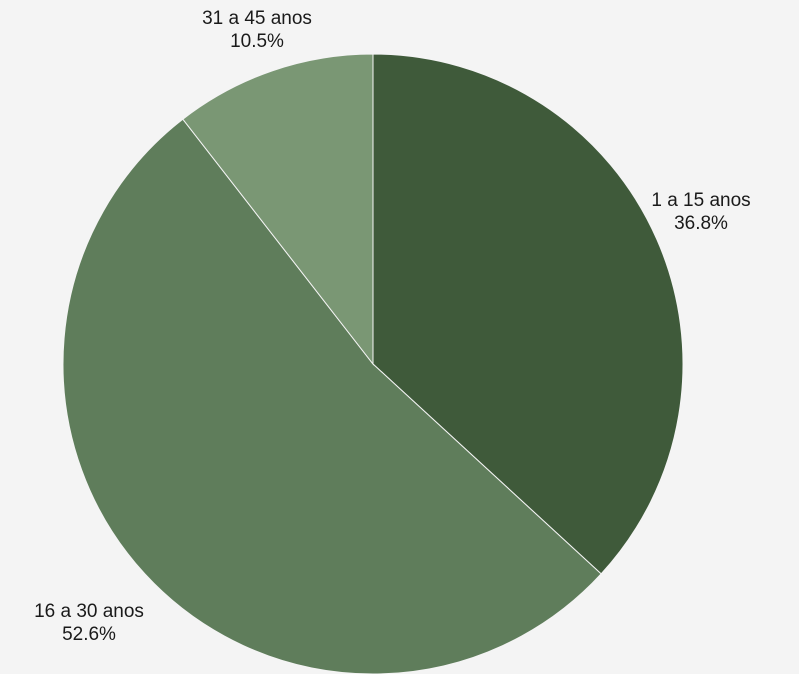  What do you see at coordinates (700, 200) in the screenshot?
I see `slice-category-label: 1 a 15 anos` at bounding box center [700, 200].